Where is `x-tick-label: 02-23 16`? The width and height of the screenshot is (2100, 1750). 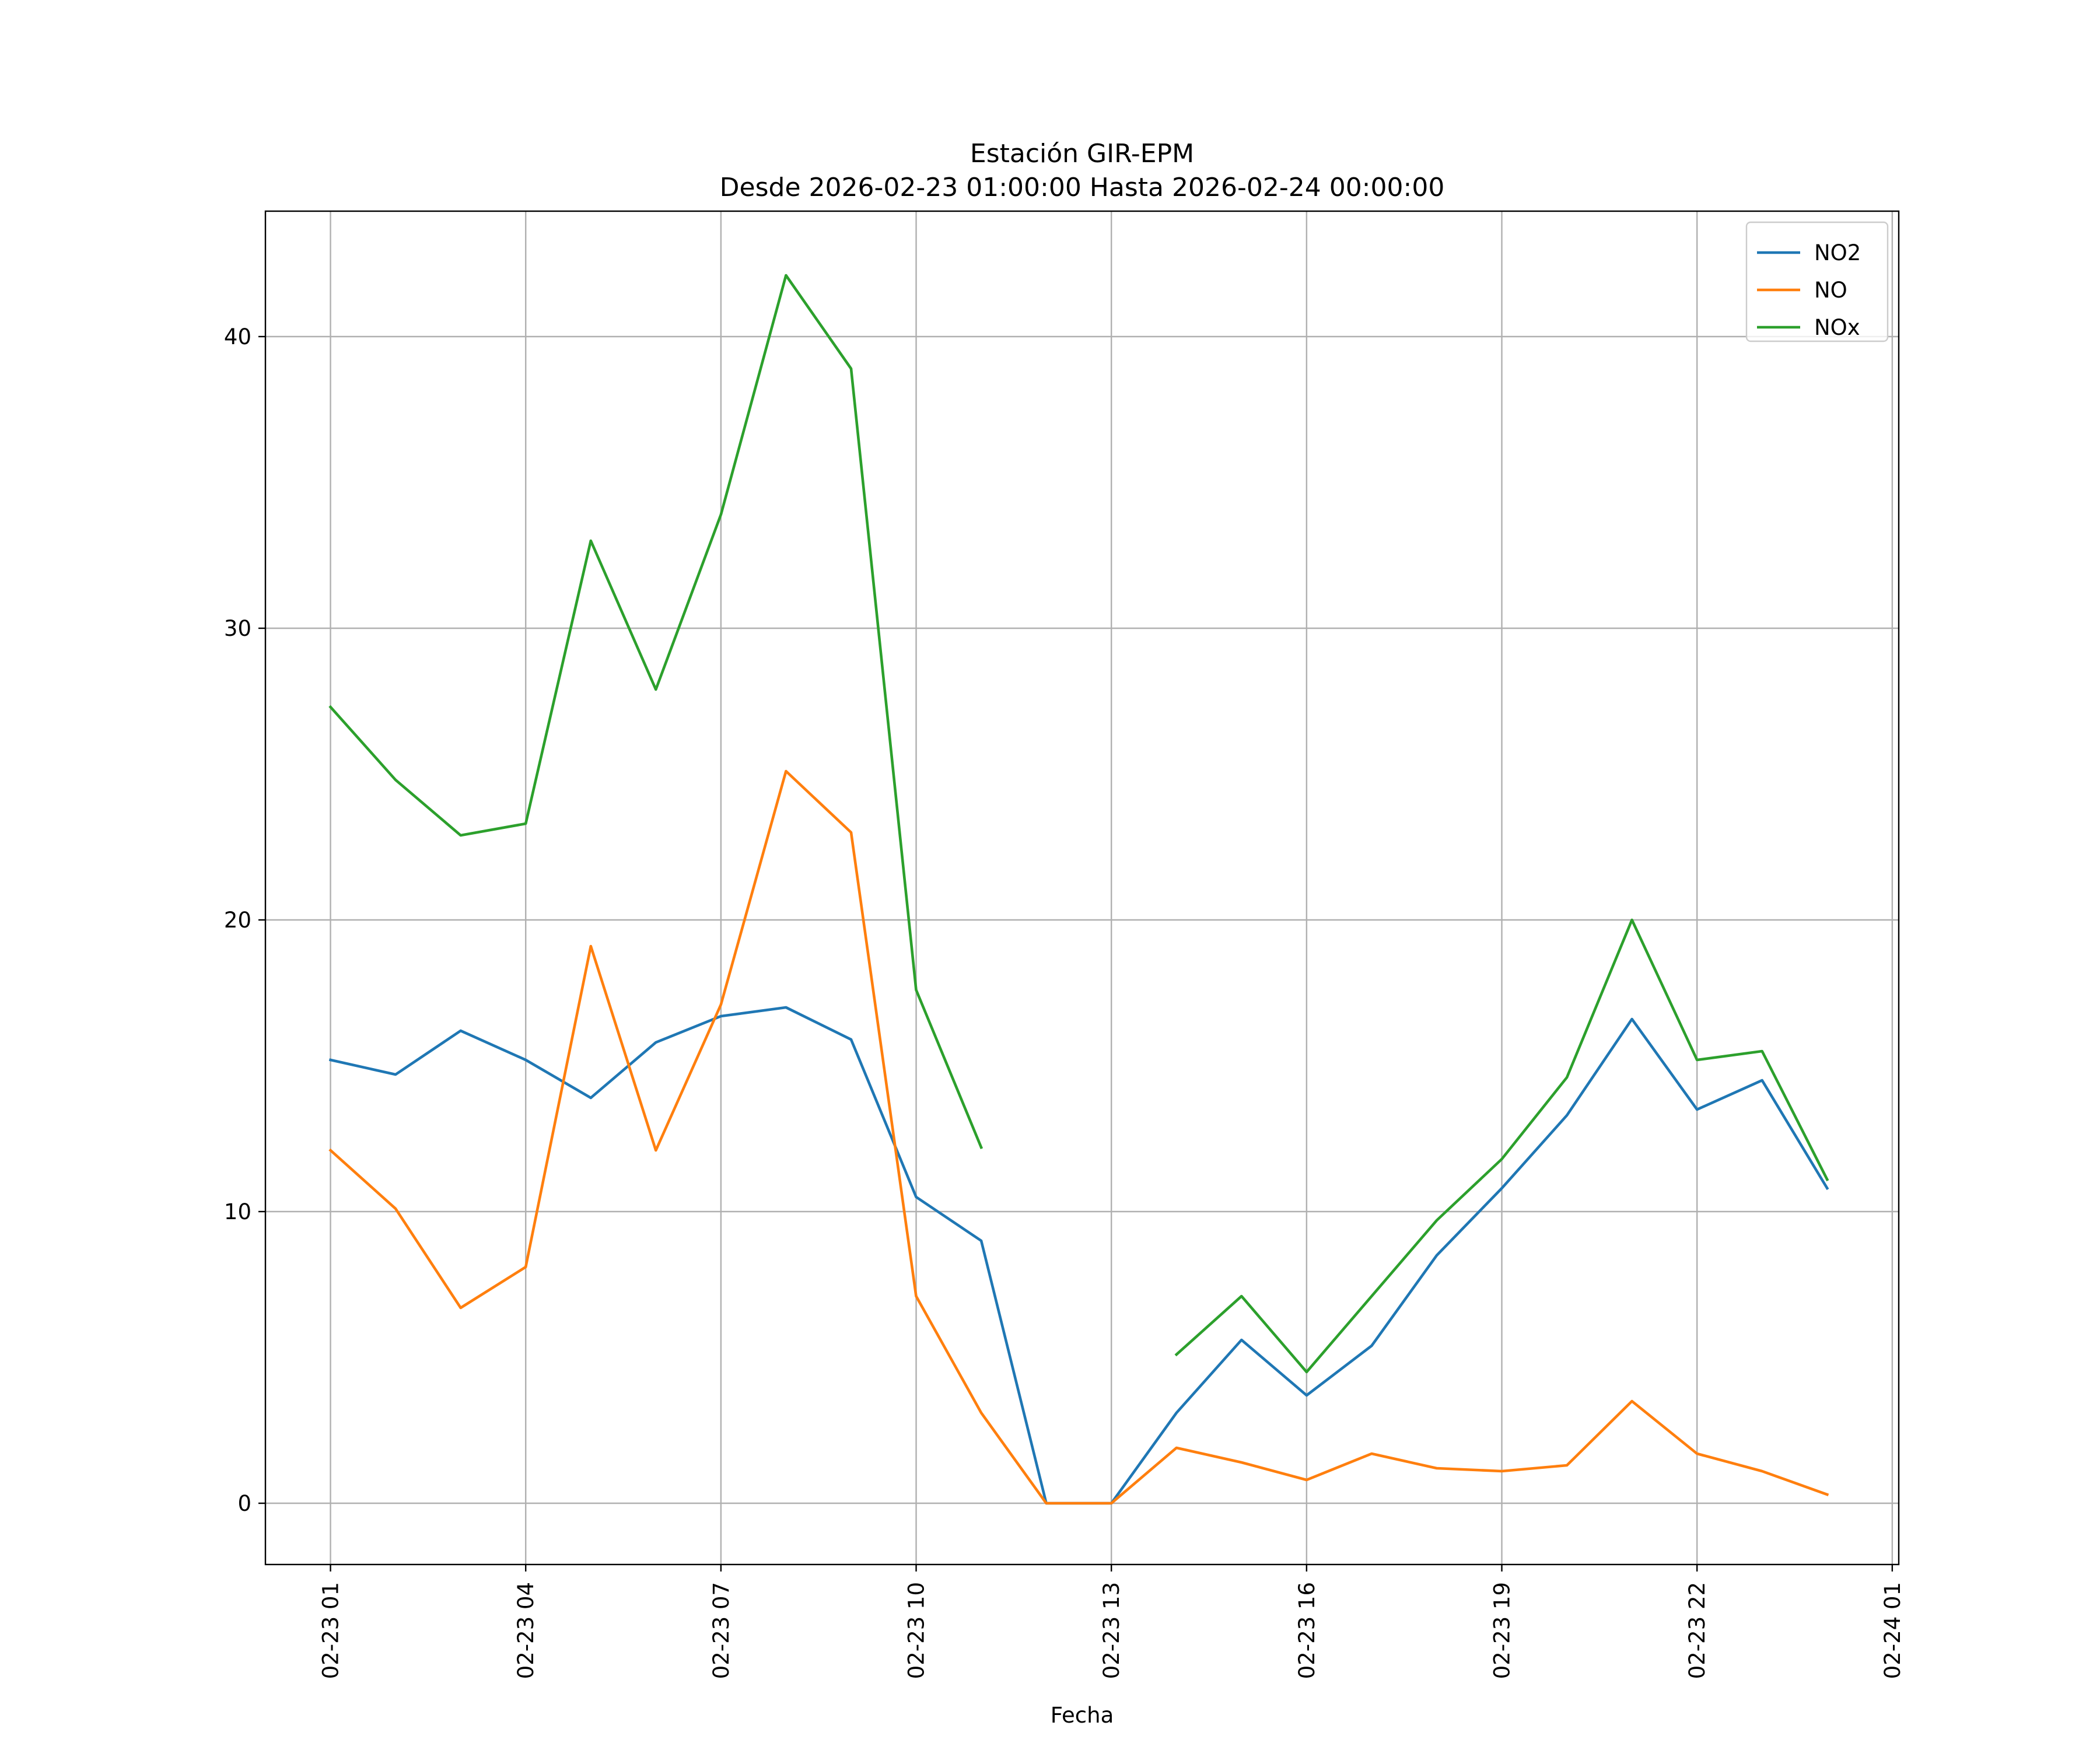 x-tick-label: 02-23 16 is located at coordinates (1307, 1630).